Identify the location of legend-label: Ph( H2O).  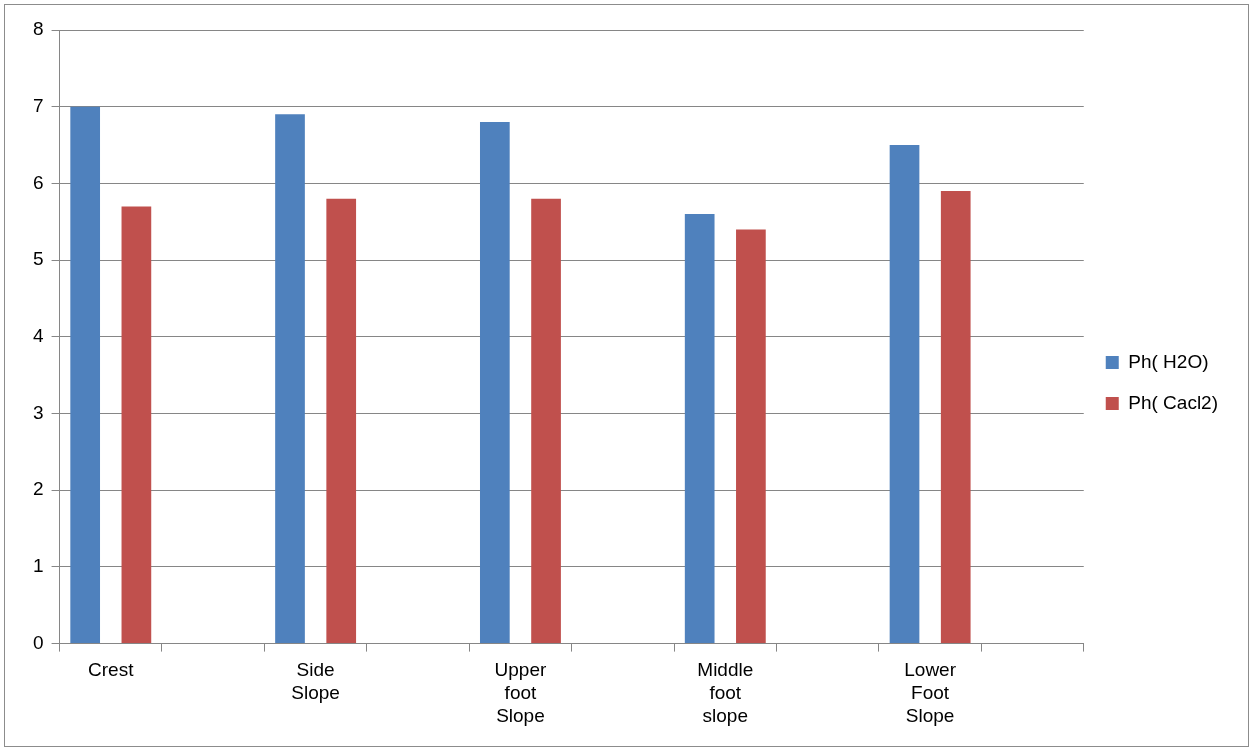
(1168, 361).